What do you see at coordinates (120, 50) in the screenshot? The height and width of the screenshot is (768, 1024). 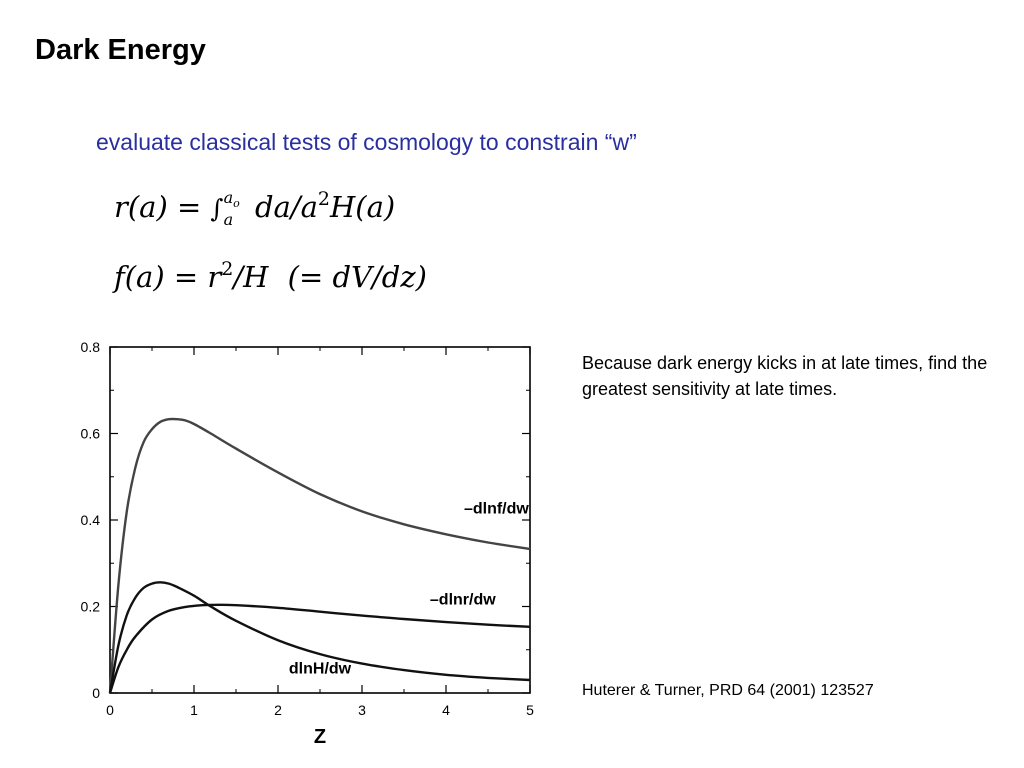 I see `slide-title: Dark Energy` at bounding box center [120, 50].